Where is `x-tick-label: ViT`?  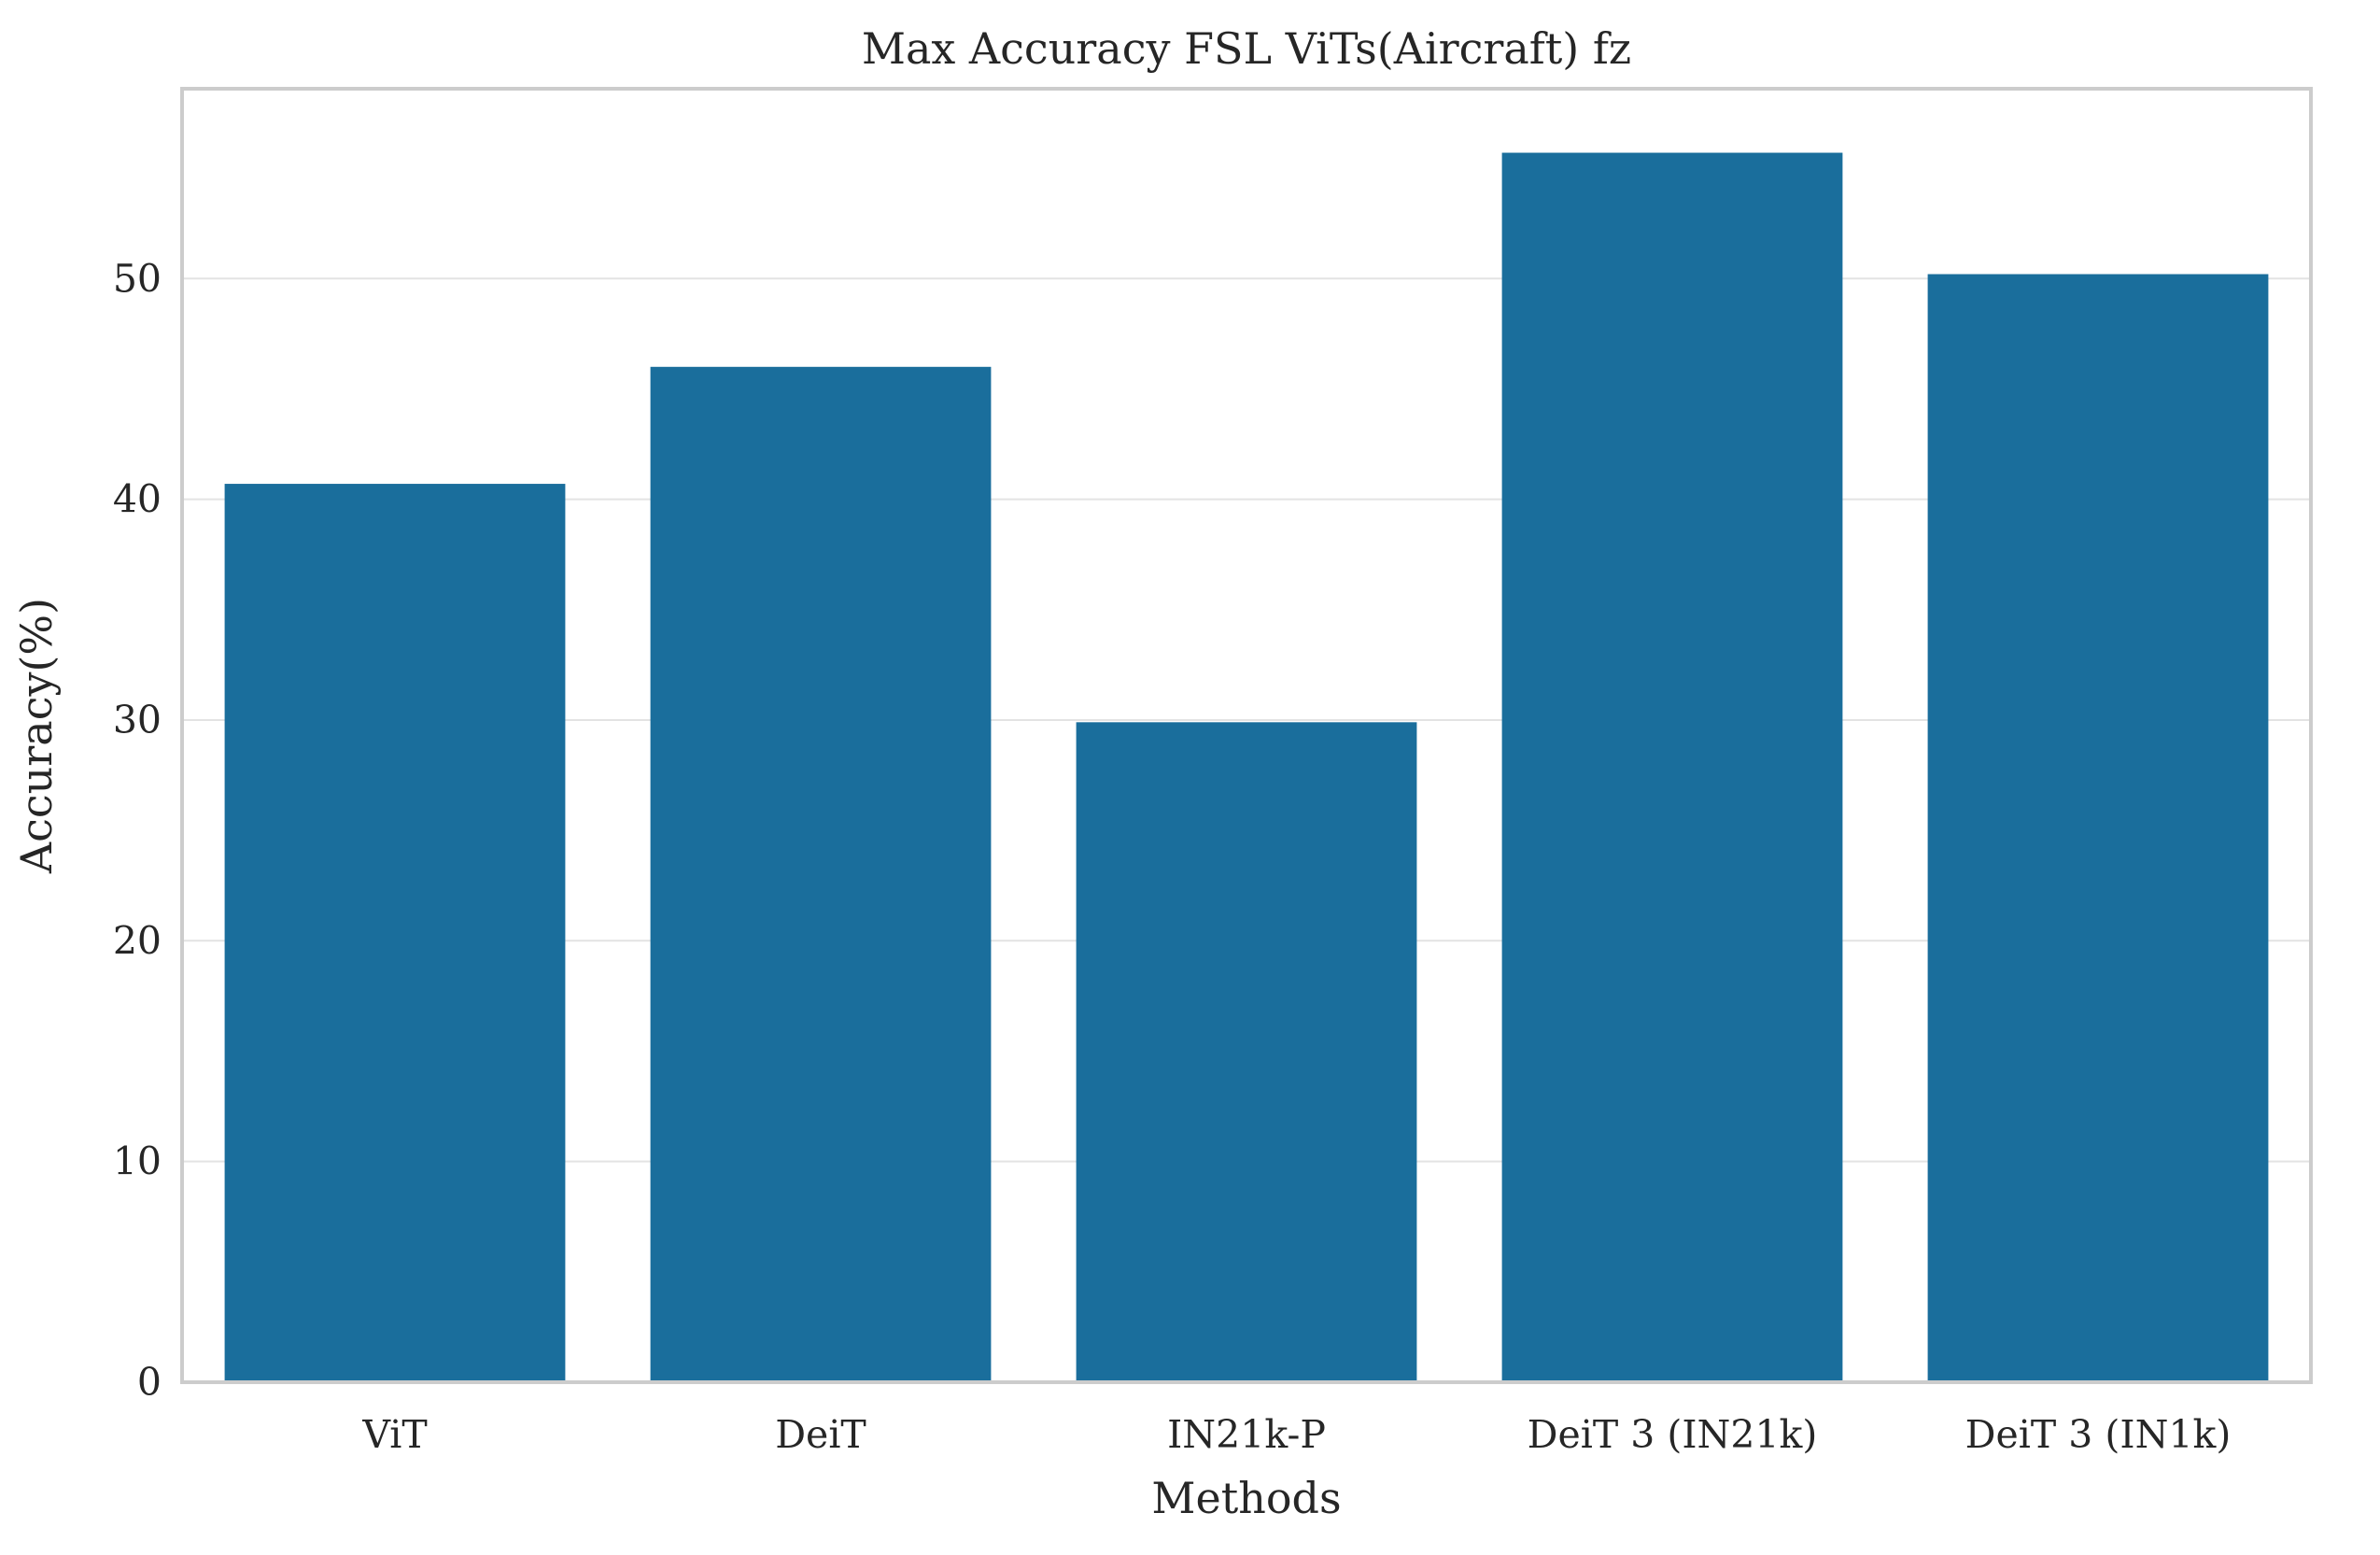
x-tick-label: ViT is located at coordinates (394, 1434).